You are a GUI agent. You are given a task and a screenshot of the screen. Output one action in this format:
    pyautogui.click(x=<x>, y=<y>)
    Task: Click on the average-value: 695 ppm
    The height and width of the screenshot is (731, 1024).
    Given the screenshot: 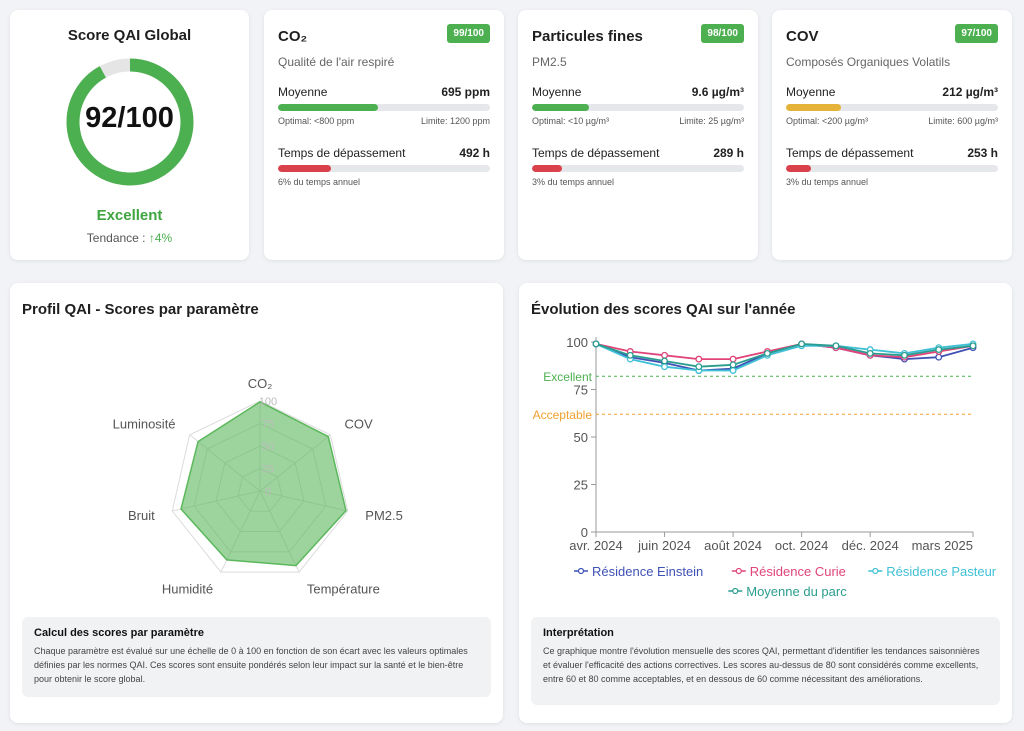 What is the action you would take?
    pyautogui.click(x=465, y=92)
    